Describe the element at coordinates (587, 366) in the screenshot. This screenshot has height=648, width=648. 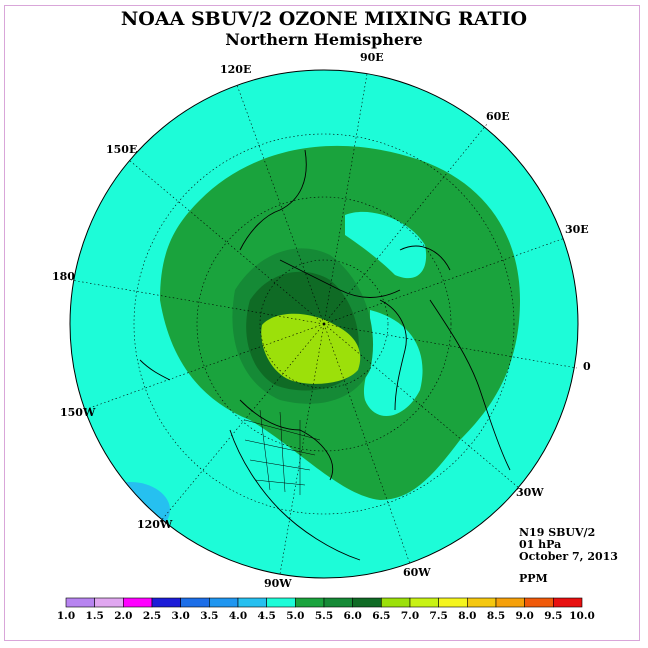
I see `meridian-label-0: 0` at that location.